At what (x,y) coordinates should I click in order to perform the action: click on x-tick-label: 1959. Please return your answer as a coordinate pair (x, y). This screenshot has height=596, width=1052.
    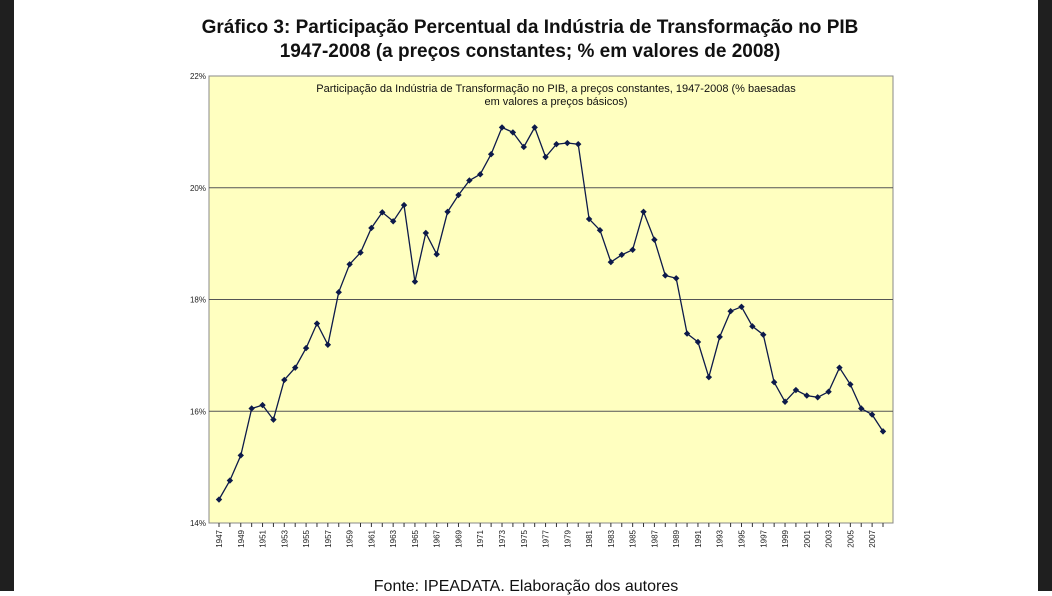
    Looking at the image, I should click on (350, 538).